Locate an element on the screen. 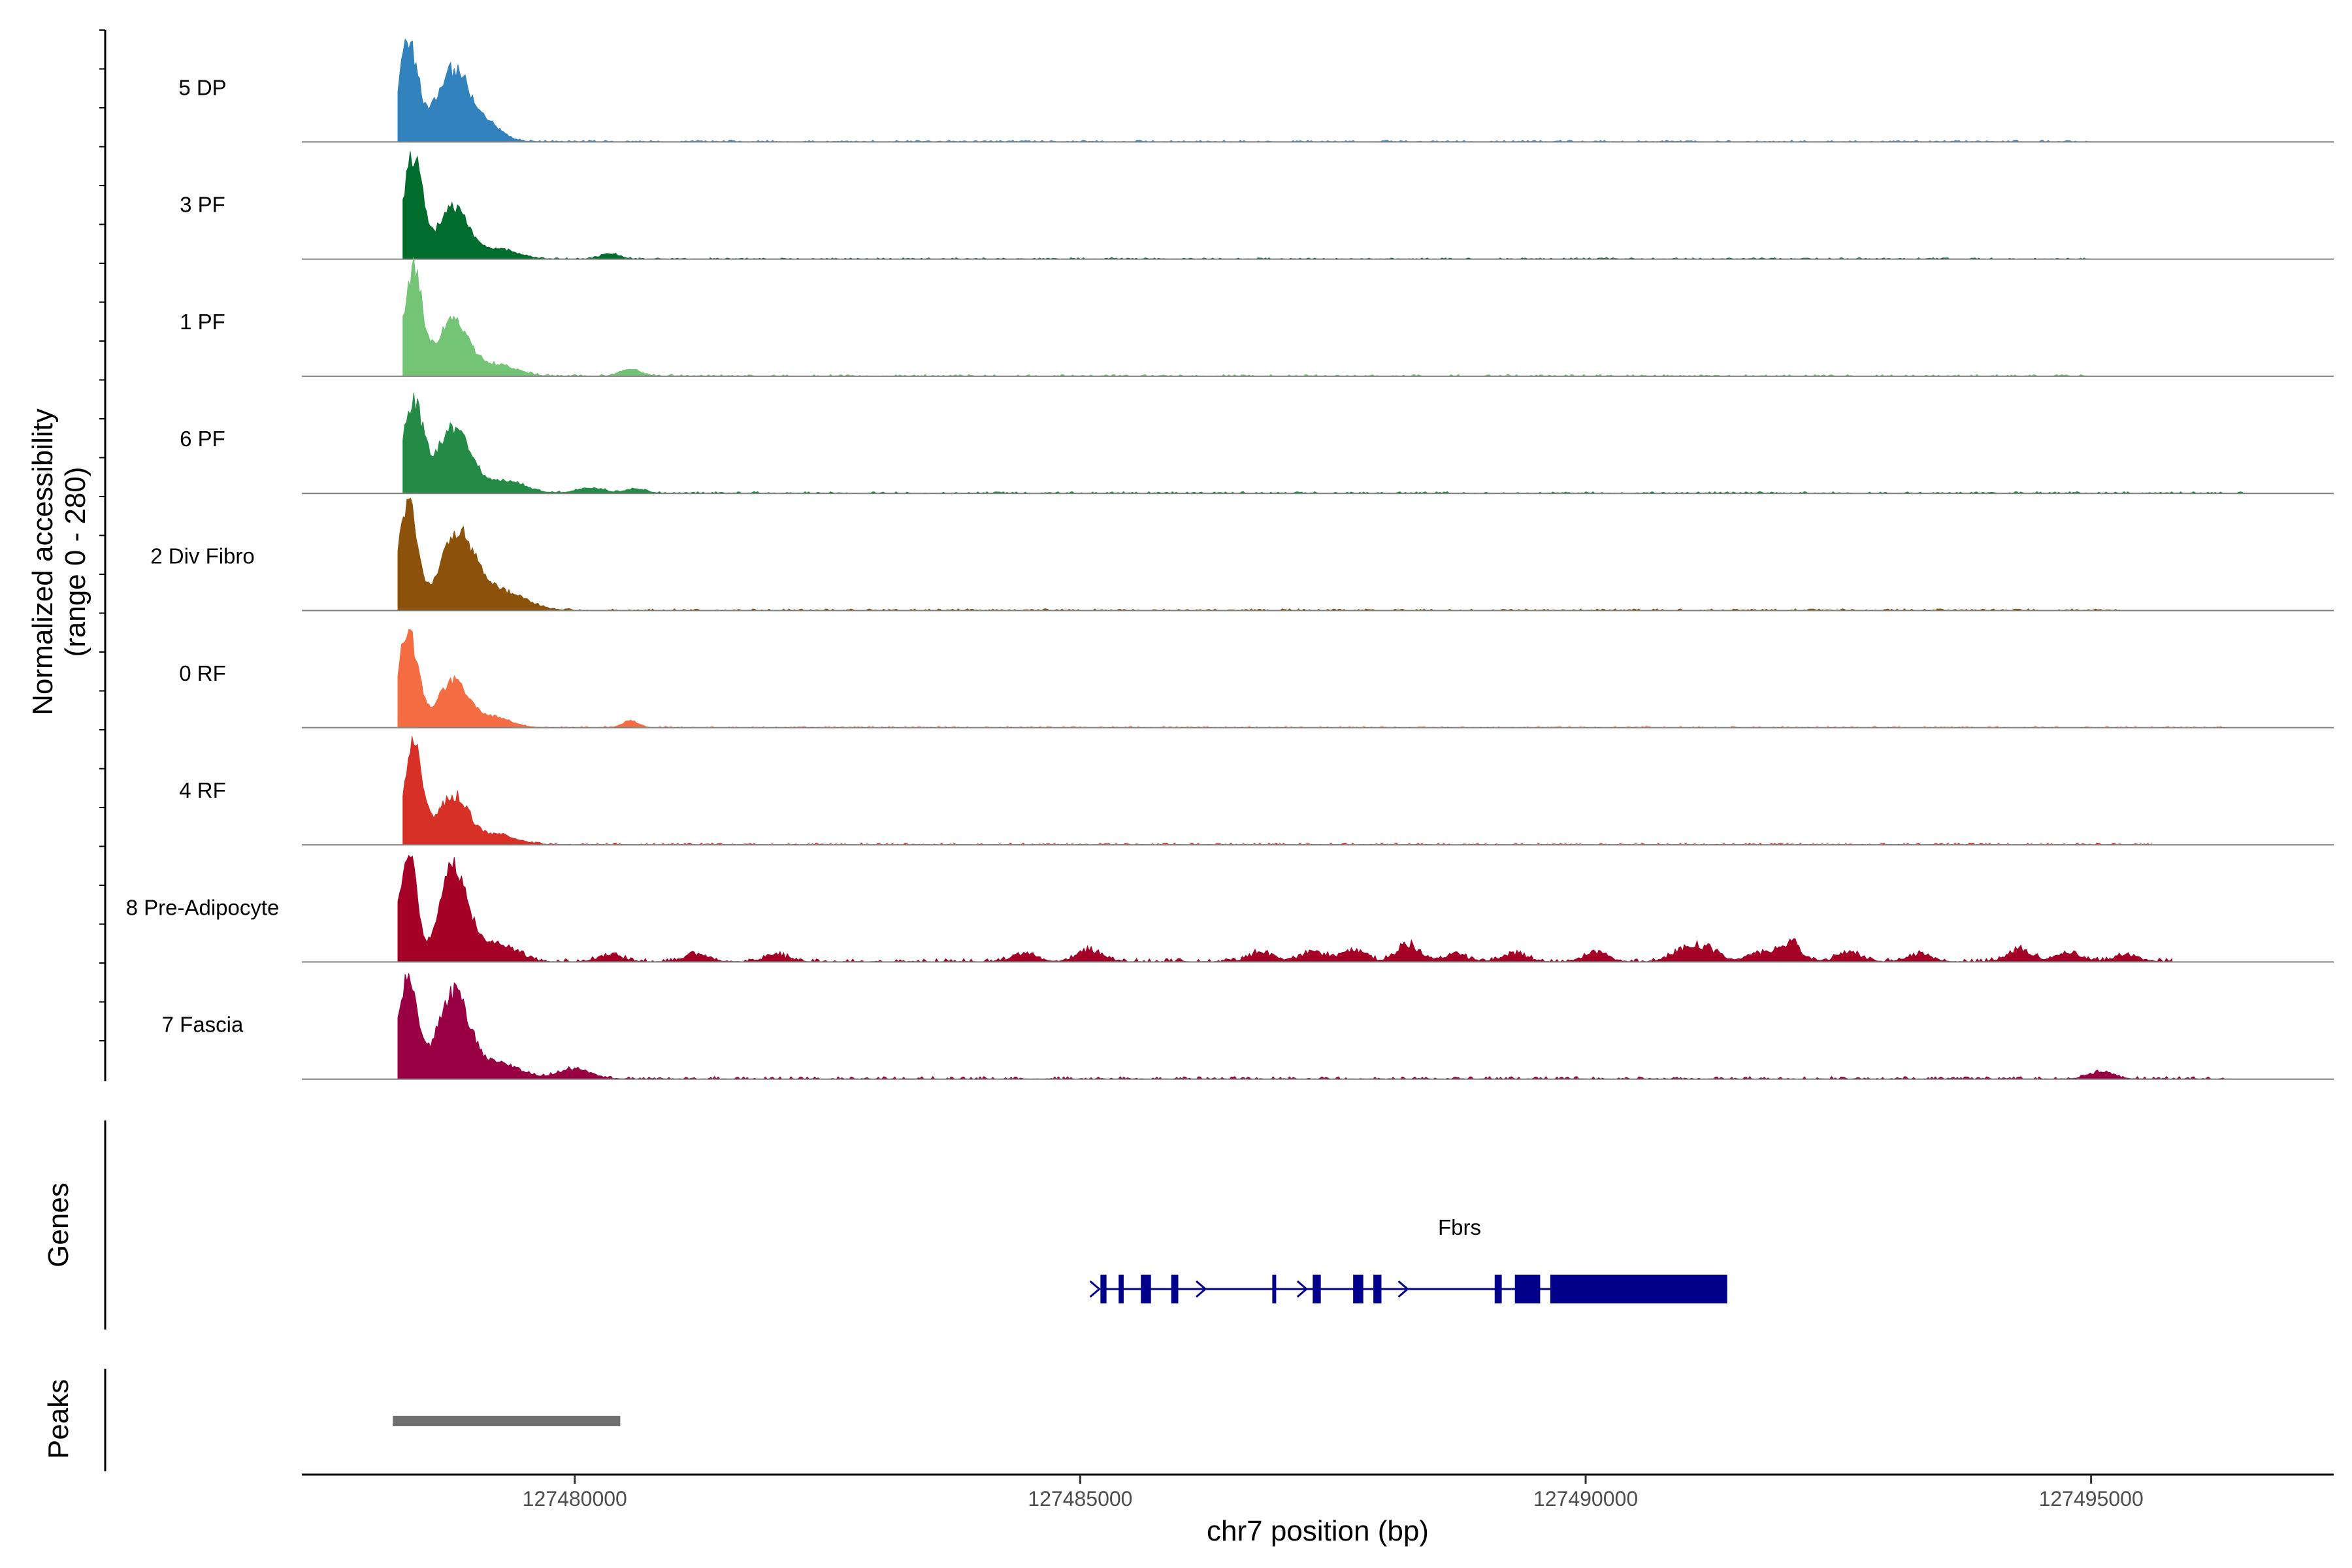 This screenshot has height=1568, width=2352. track-4-rf: 4 RF is located at coordinates (1256, 791).